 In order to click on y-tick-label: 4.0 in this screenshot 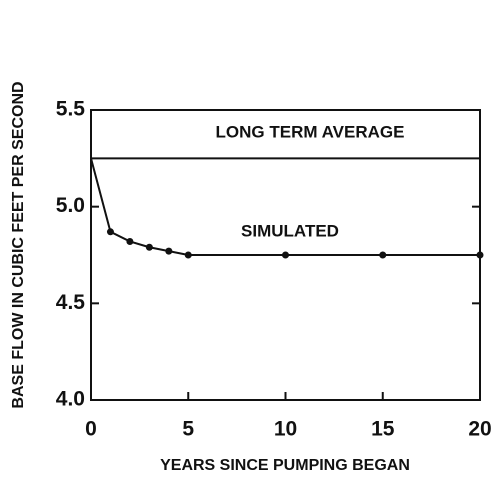, I will do `click(70, 399)`.